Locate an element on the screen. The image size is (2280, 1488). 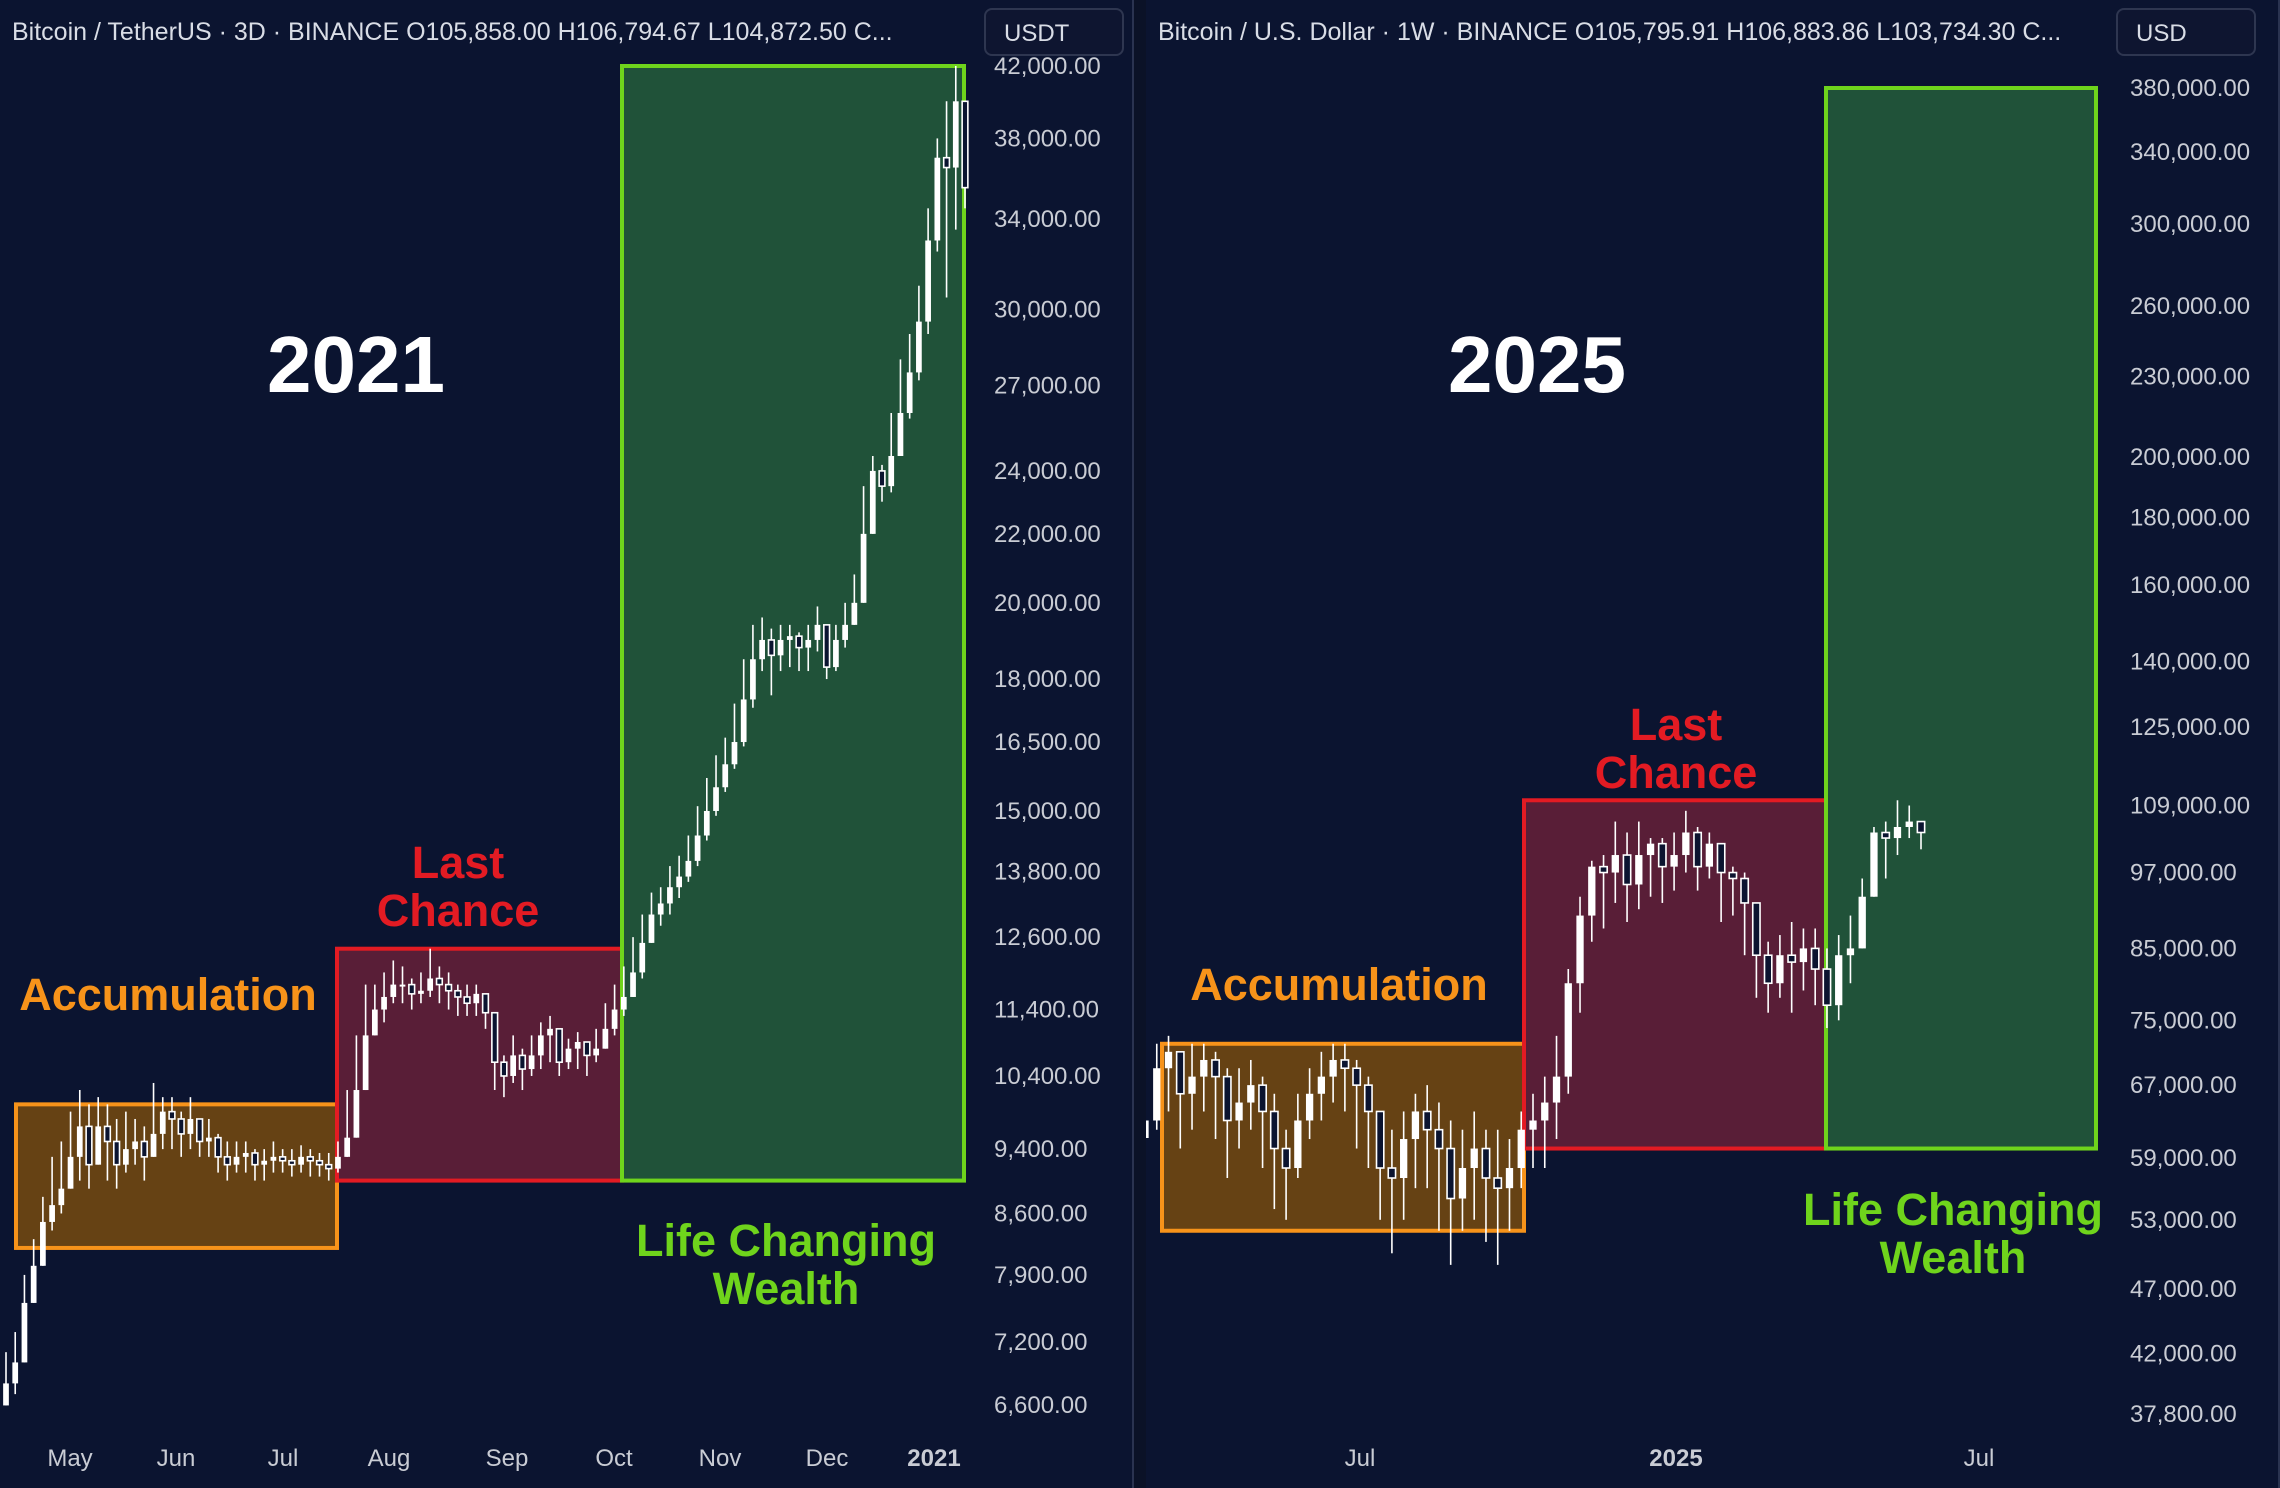
y-axis-tick-label: 140,000.00 is located at coordinates (2190, 662).